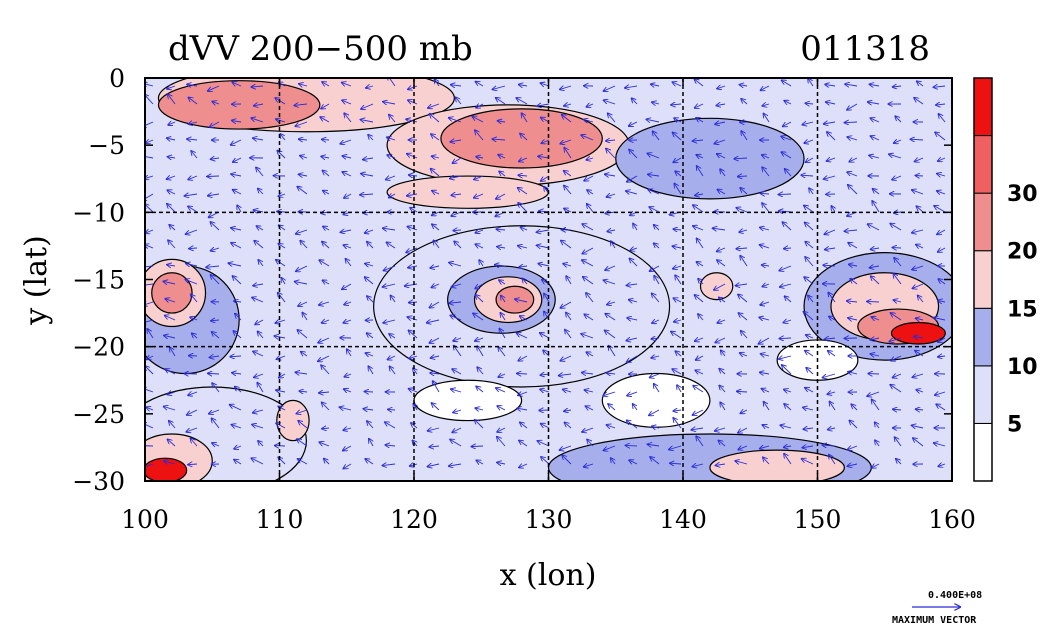 The width and height of the screenshot is (1056, 631). What do you see at coordinates (983, 279) in the screenshot?
I see `colorbar-frame` at bounding box center [983, 279].